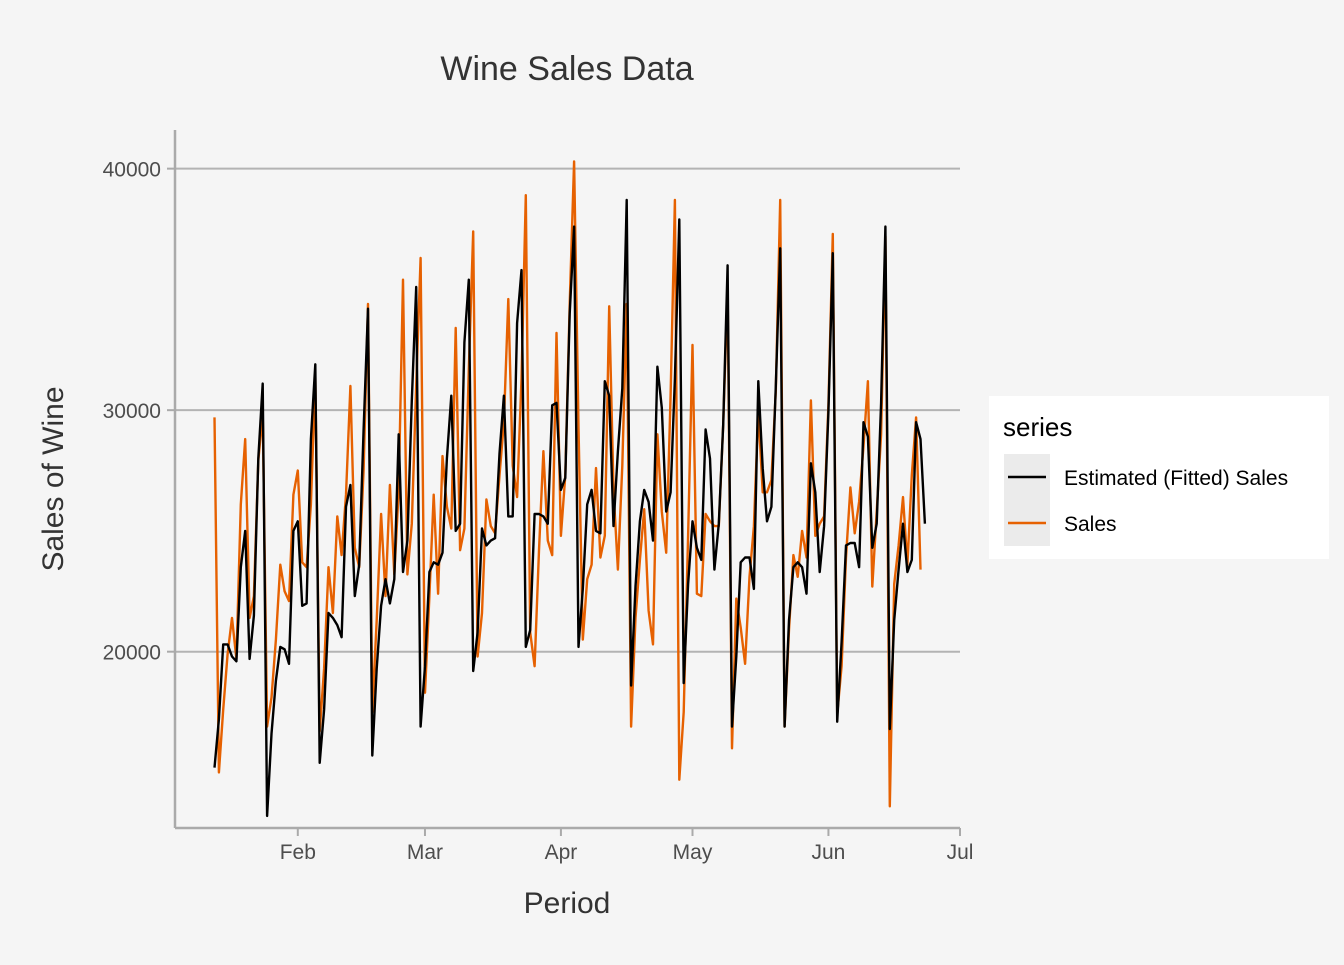 The height and width of the screenshot is (965, 1344). I want to click on legend-title: series, so click(1037, 427).